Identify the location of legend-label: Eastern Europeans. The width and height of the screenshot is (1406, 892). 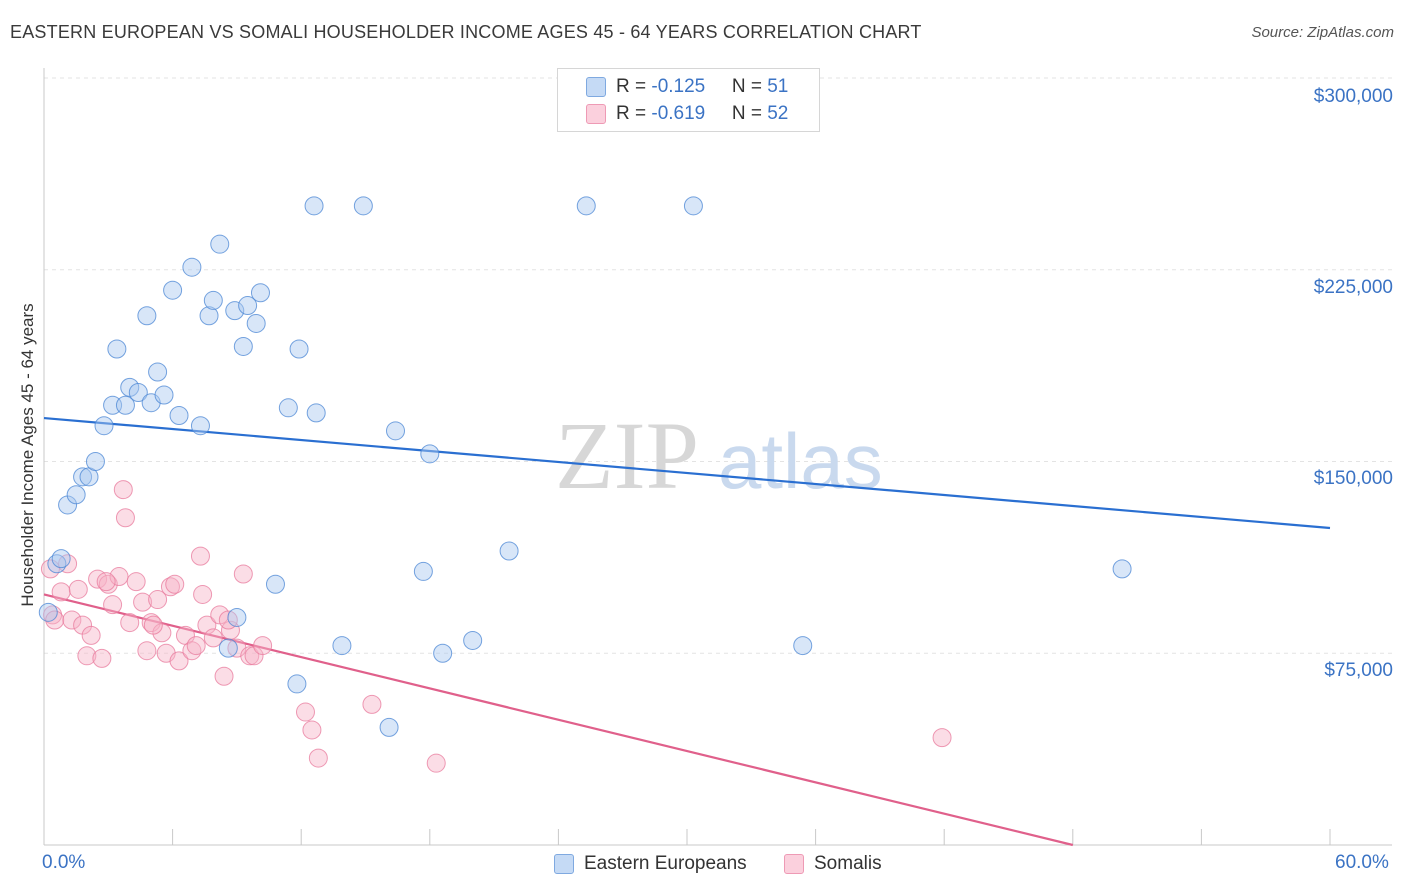
(665, 863).